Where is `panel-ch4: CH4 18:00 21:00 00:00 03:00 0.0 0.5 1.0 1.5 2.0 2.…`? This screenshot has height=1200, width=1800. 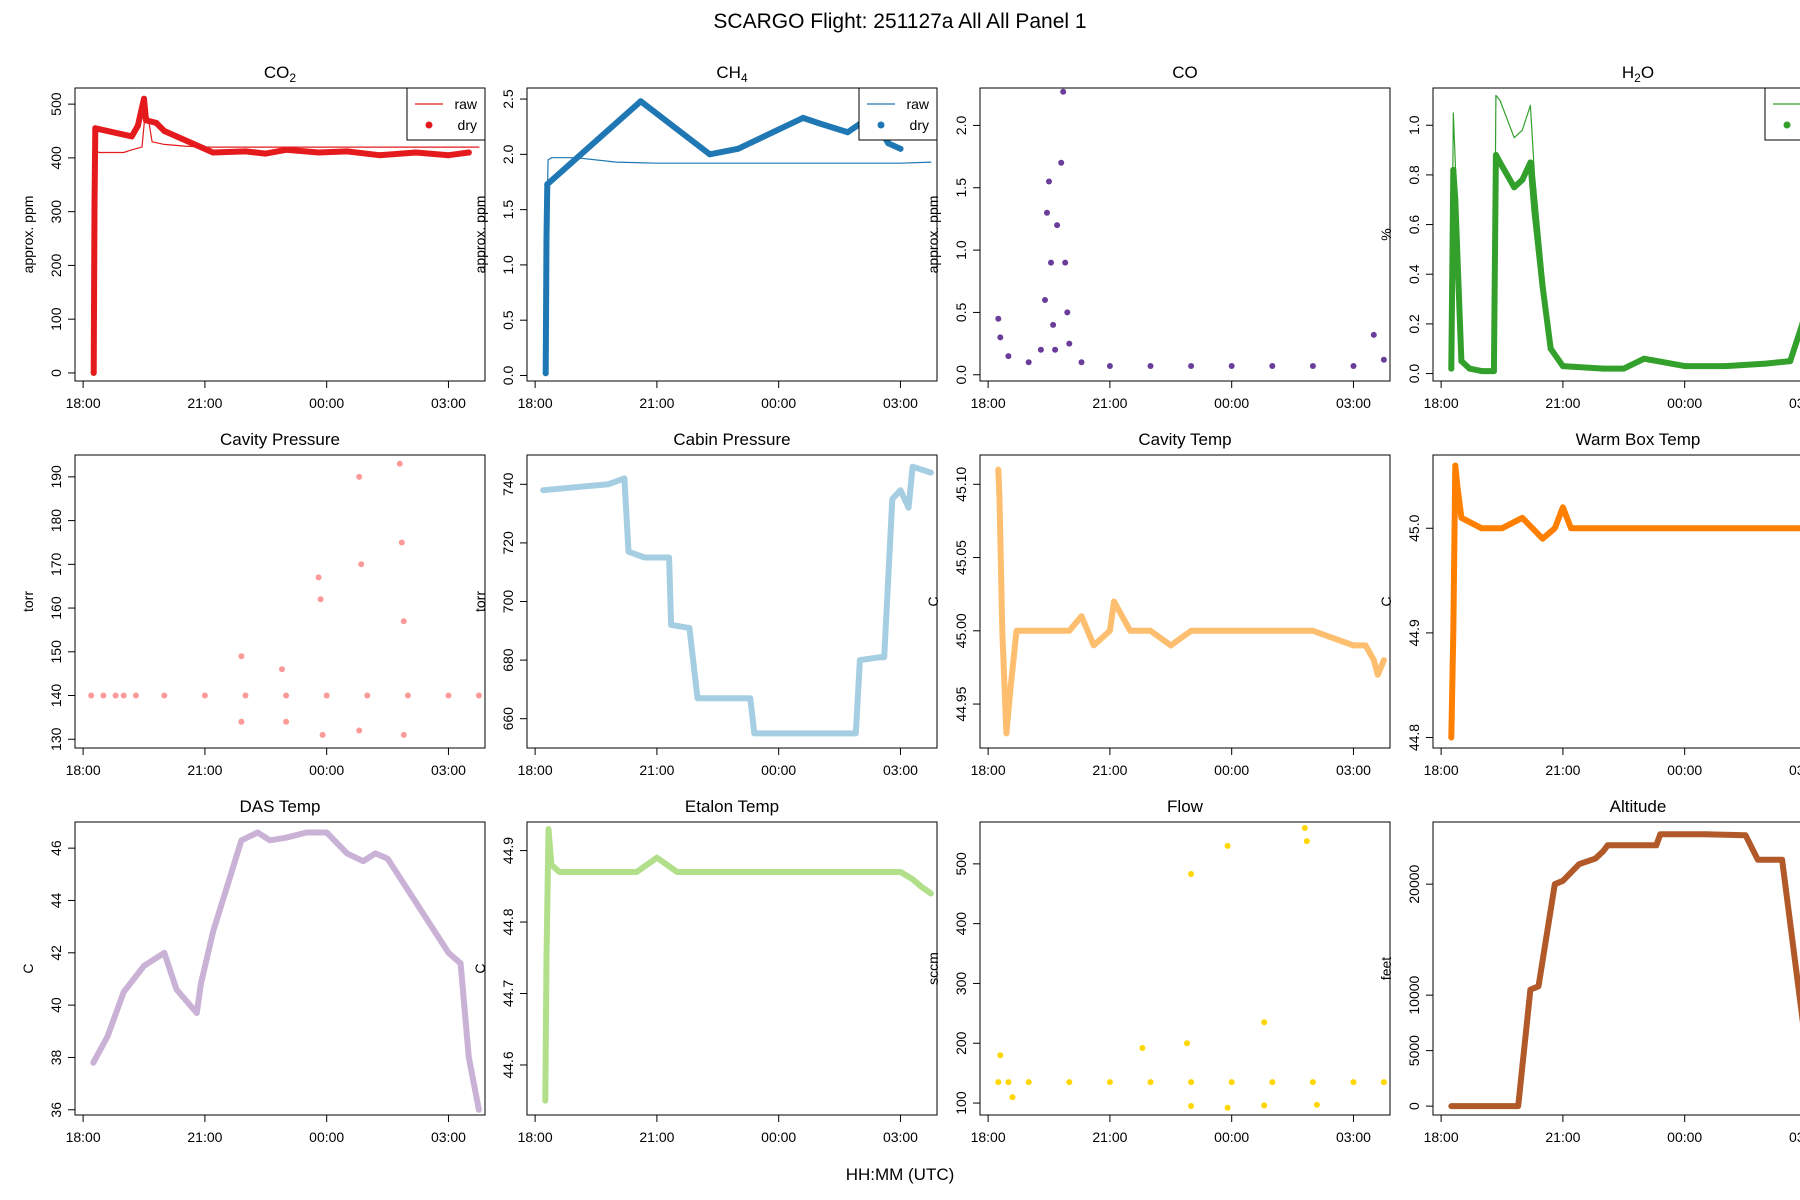 panel-ch4: CH4 18:00 21:00 00:00 03:00 0.0 0.5 1.0 1.5 2.0 2.… is located at coordinates (705, 237).